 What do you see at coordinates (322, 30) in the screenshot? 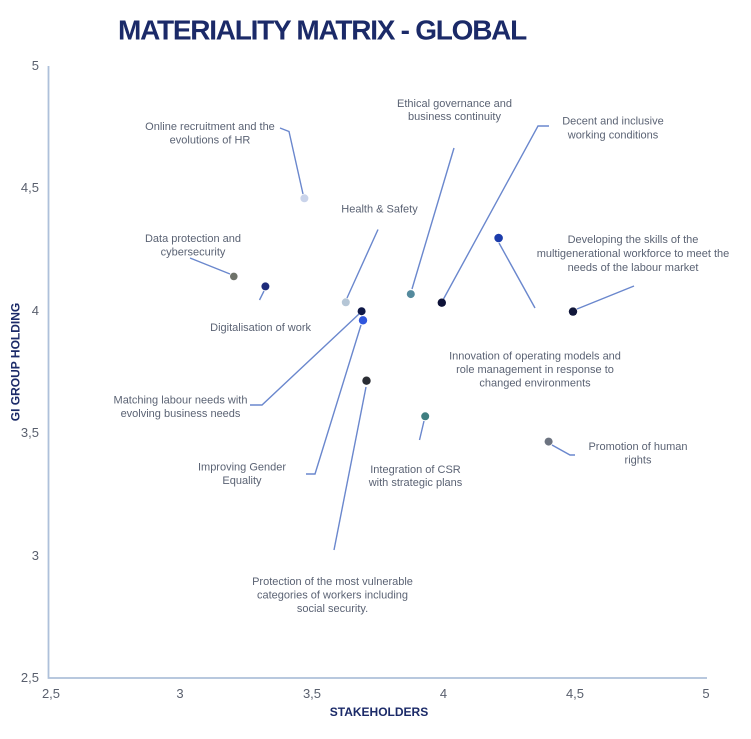
I see `svg-text: MATERIALITY MATRIX - GLOBAL` at bounding box center [322, 30].